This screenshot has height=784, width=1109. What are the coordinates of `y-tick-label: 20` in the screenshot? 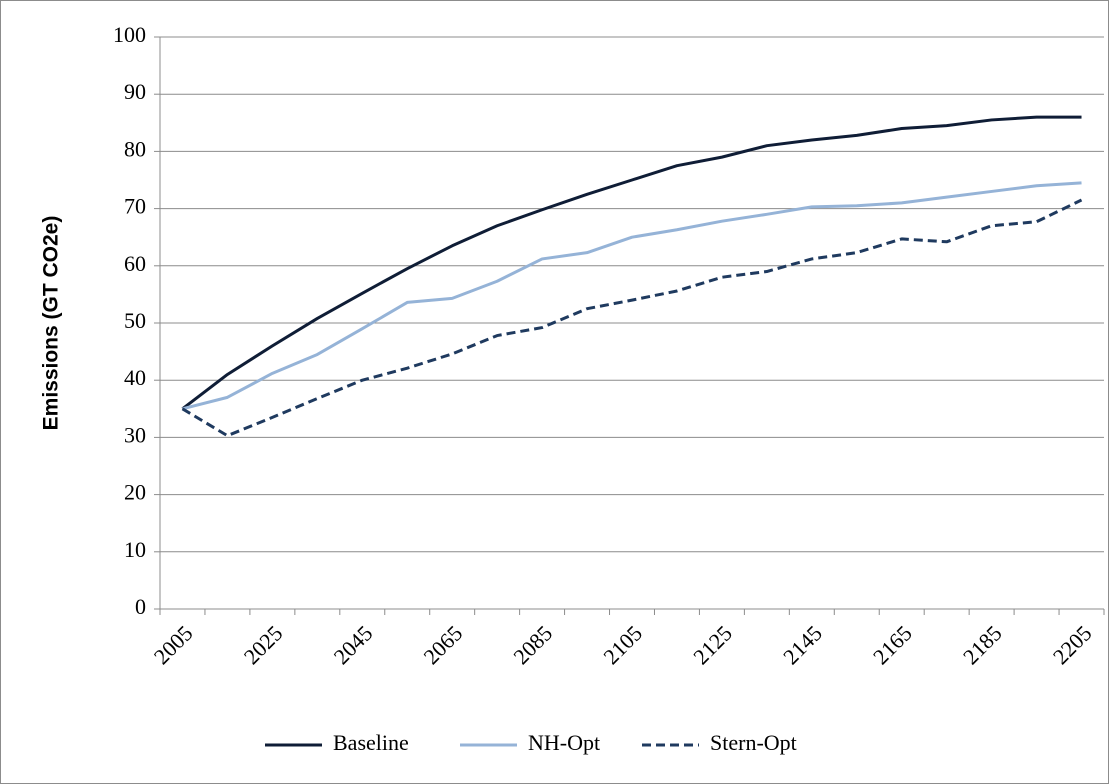 It's located at (135, 492).